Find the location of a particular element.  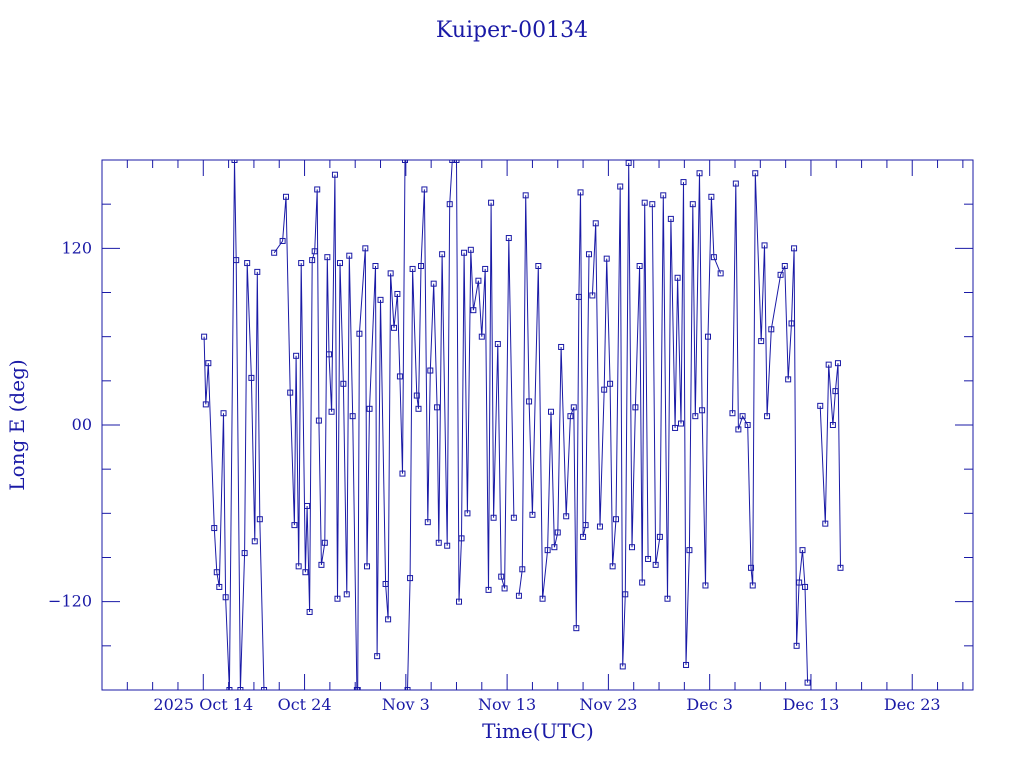

x-tick-label: Nov 13 is located at coordinates (507, 704).